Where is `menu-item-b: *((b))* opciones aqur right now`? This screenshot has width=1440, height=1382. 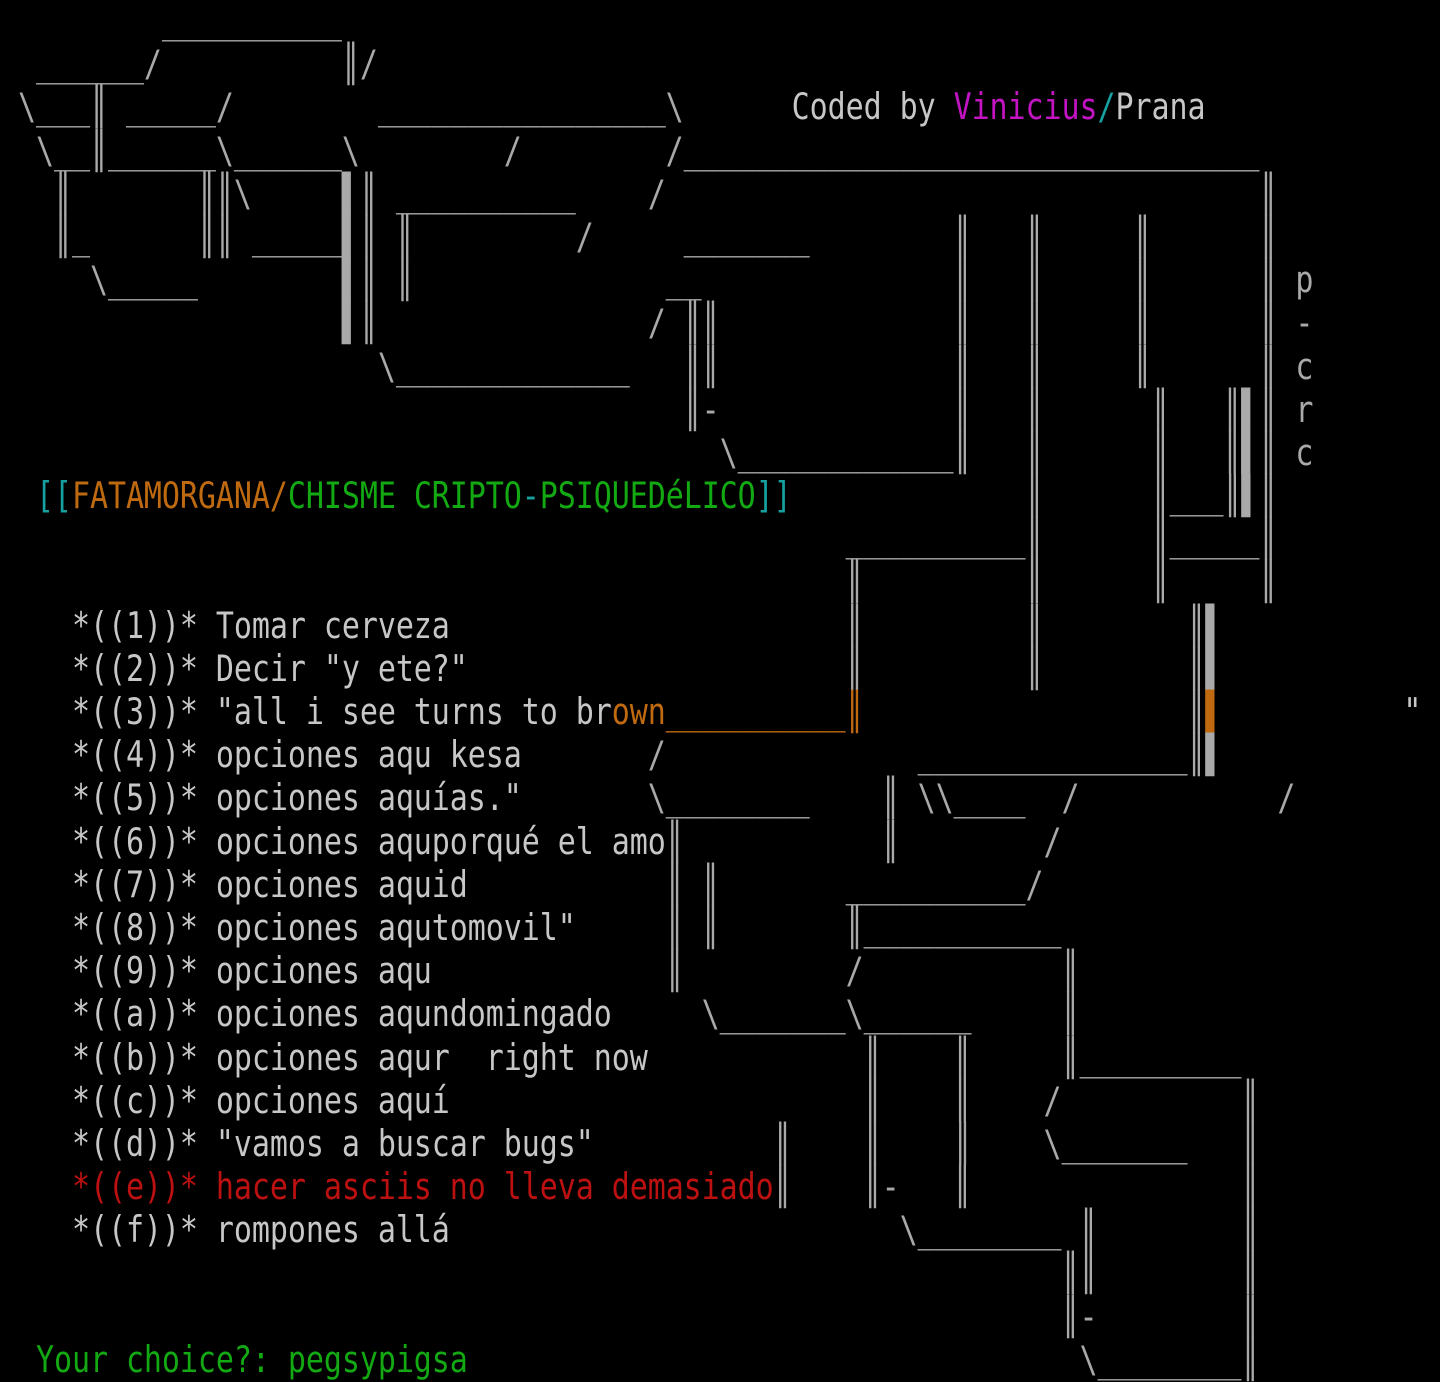
menu-item-b: *((b))* opciones aqur right now is located at coordinates (359, 1058).